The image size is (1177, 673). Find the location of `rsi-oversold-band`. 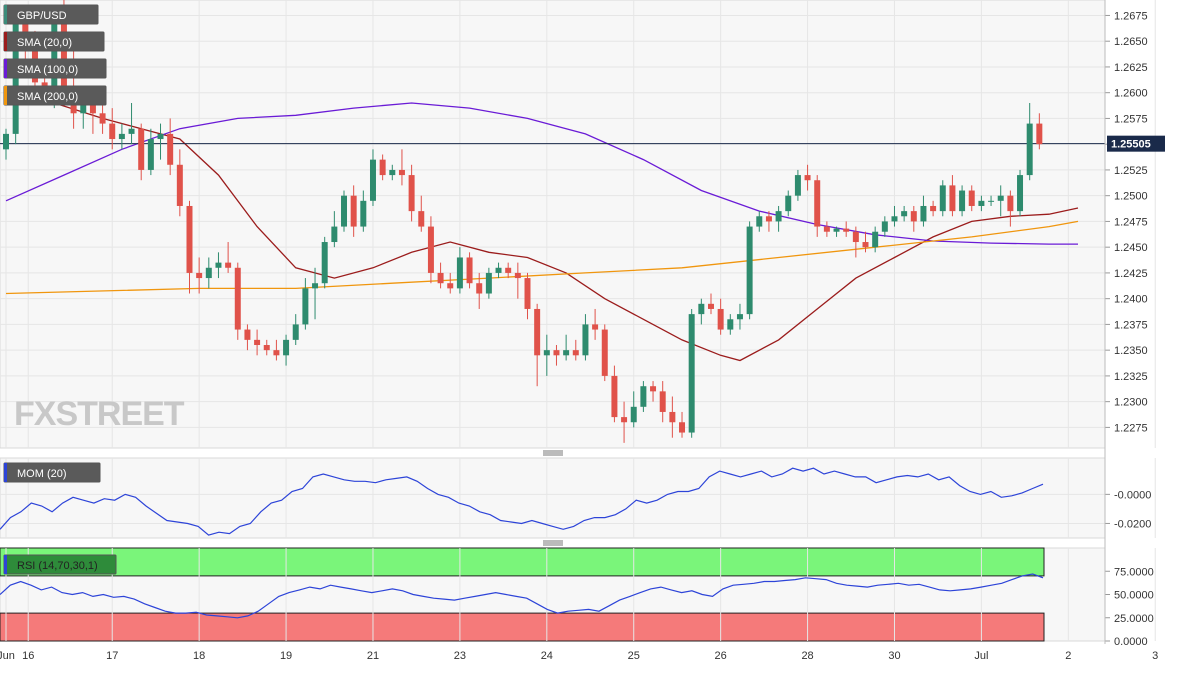

rsi-oversold-band is located at coordinates (522, 627).